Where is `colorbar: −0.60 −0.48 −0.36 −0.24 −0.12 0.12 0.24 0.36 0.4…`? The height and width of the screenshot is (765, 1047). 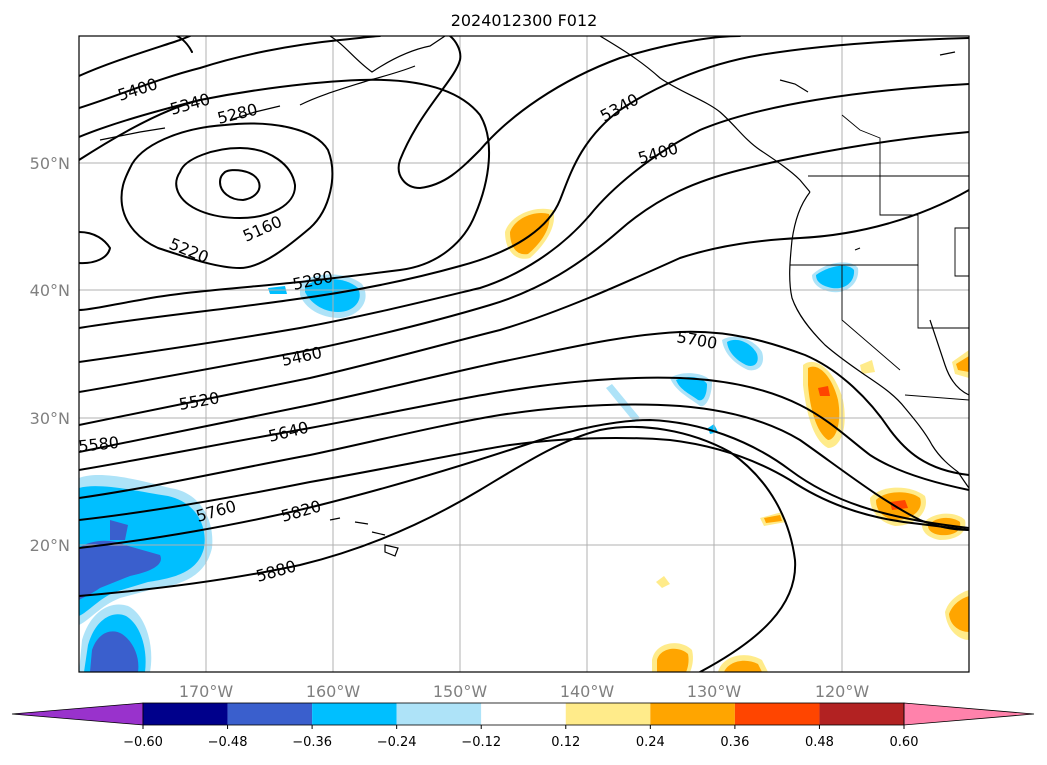
colorbar: −0.60 −0.48 −0.36 −0.24 −0.12 0.12 0.24 0.36 0.4… is located at coordinates (523, 726).